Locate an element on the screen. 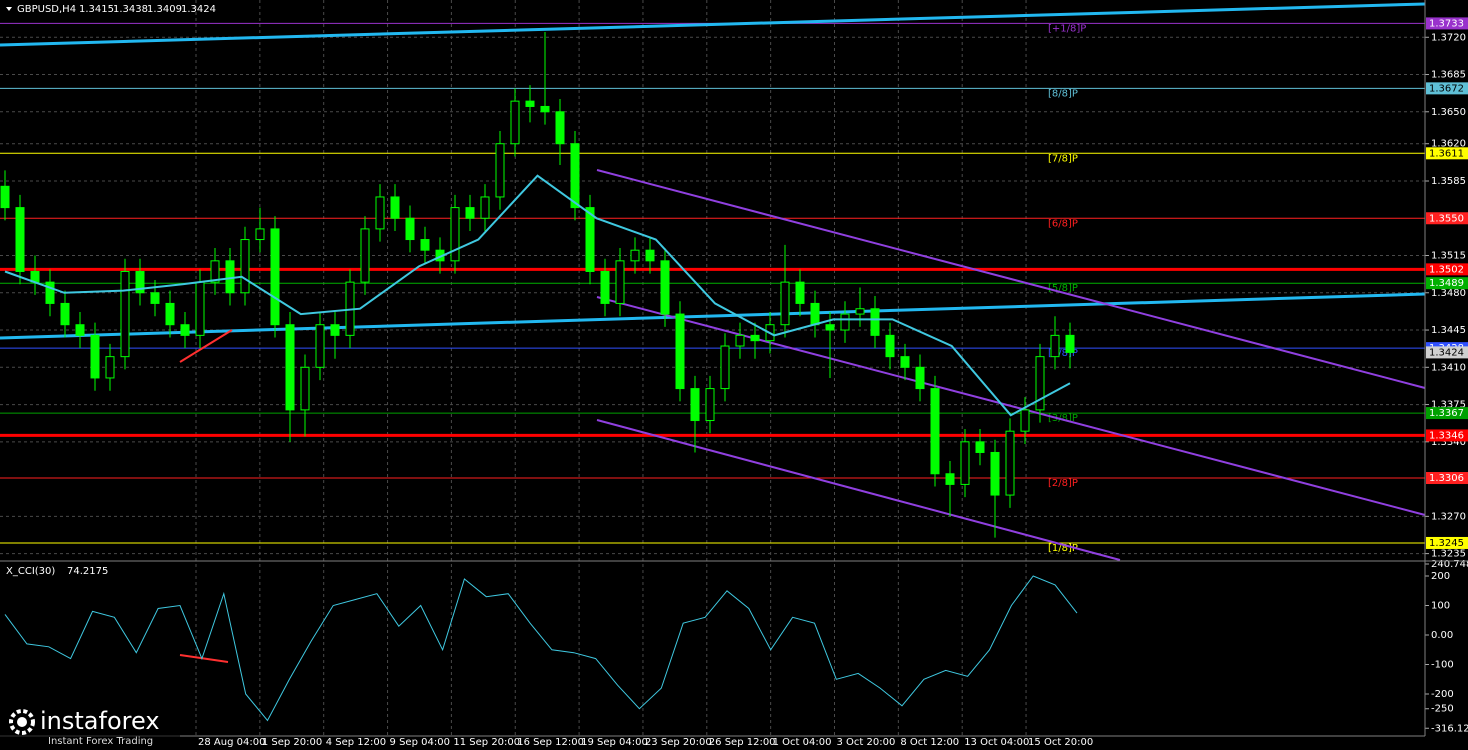 The image size is (1468, 750). y-tick-label: 1.3375 is located at coordinates (1448, 405).